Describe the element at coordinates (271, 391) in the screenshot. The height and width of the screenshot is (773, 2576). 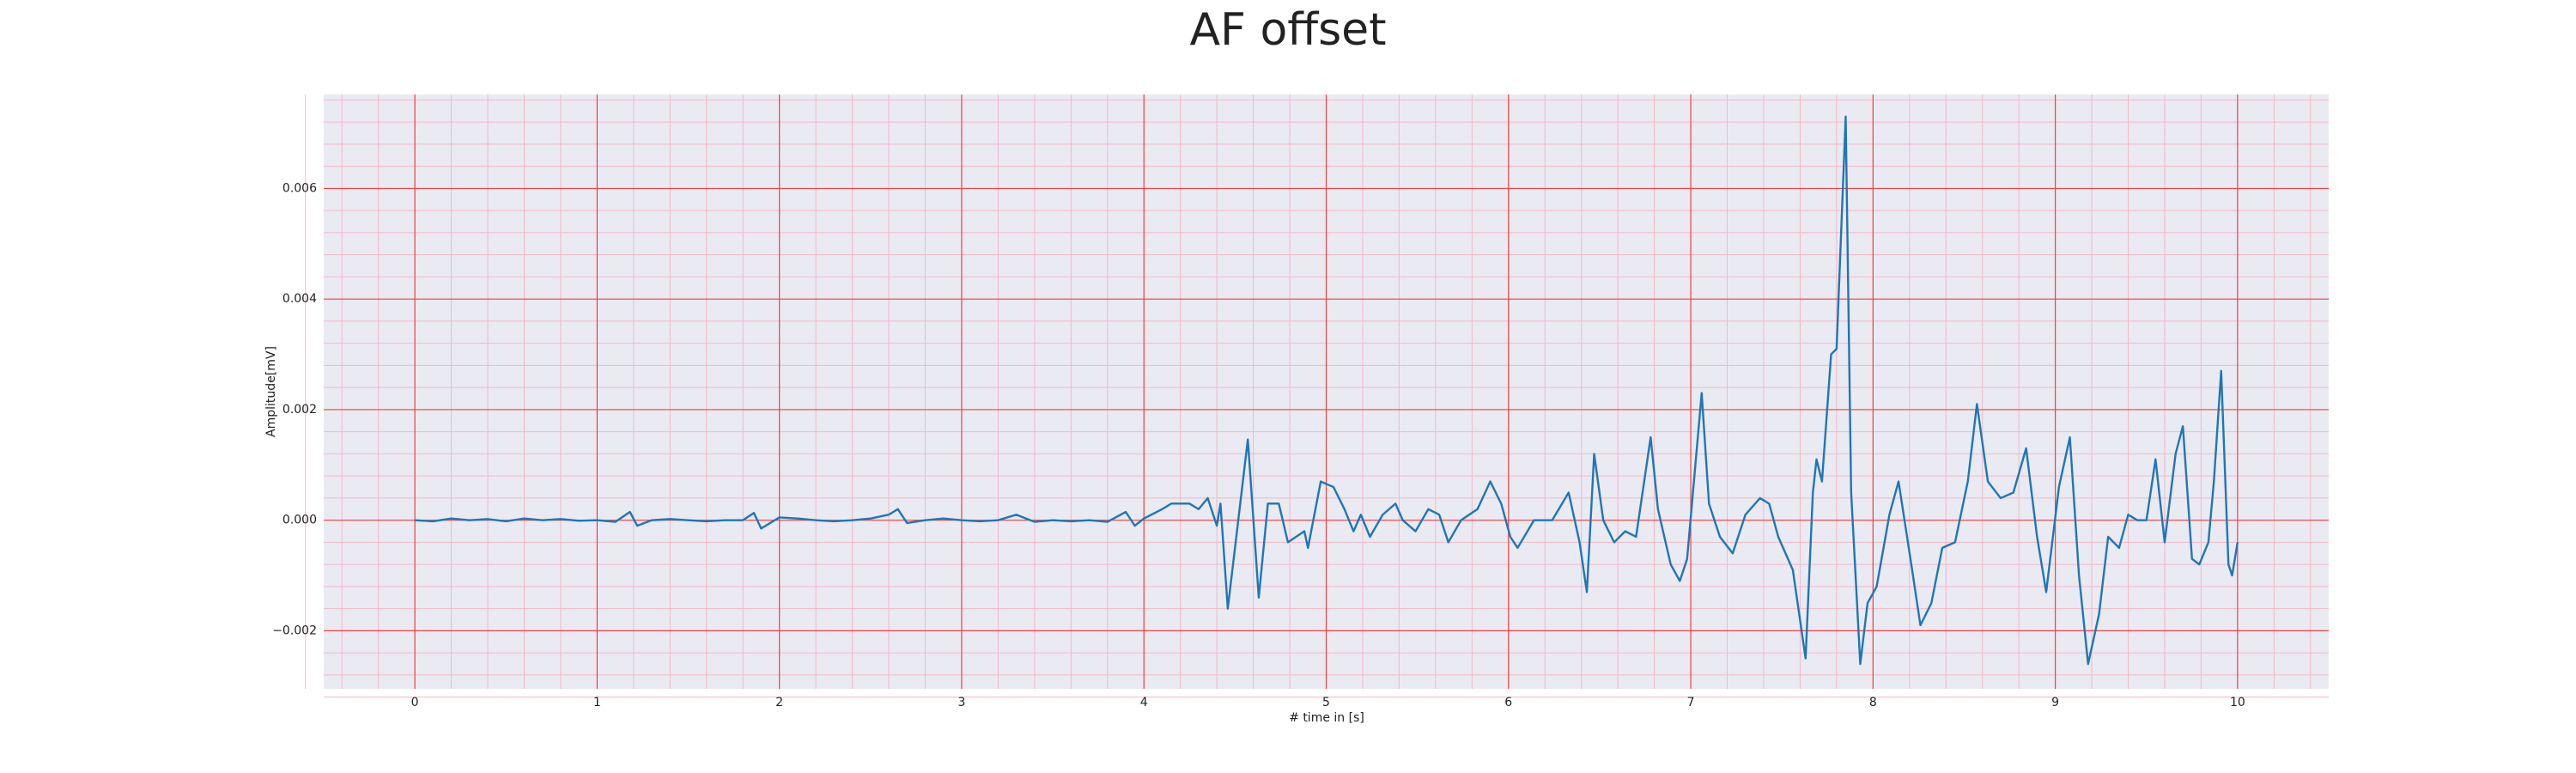
I see `y-axis-label: Amplitude[mV]` at that location.